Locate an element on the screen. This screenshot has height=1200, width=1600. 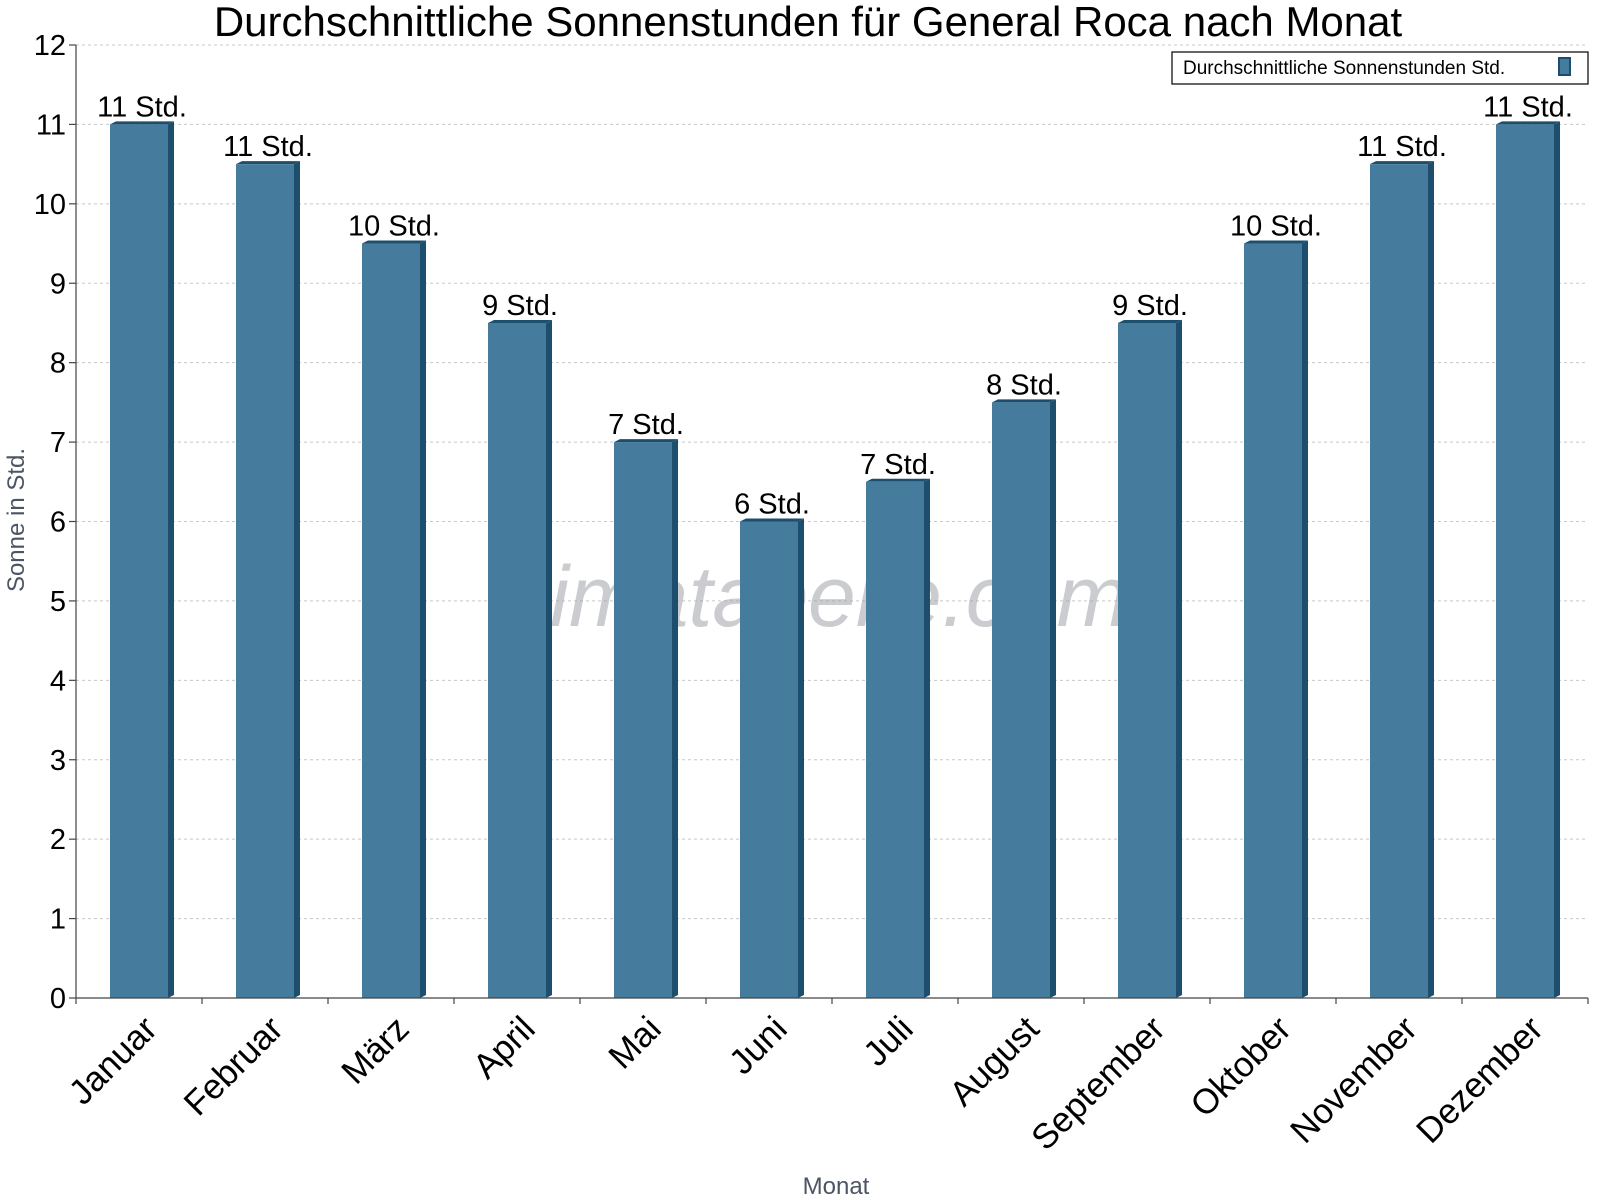
legend: Durchschnittliche Sonnenstunden Std. is located at coordinates (1380, 68).